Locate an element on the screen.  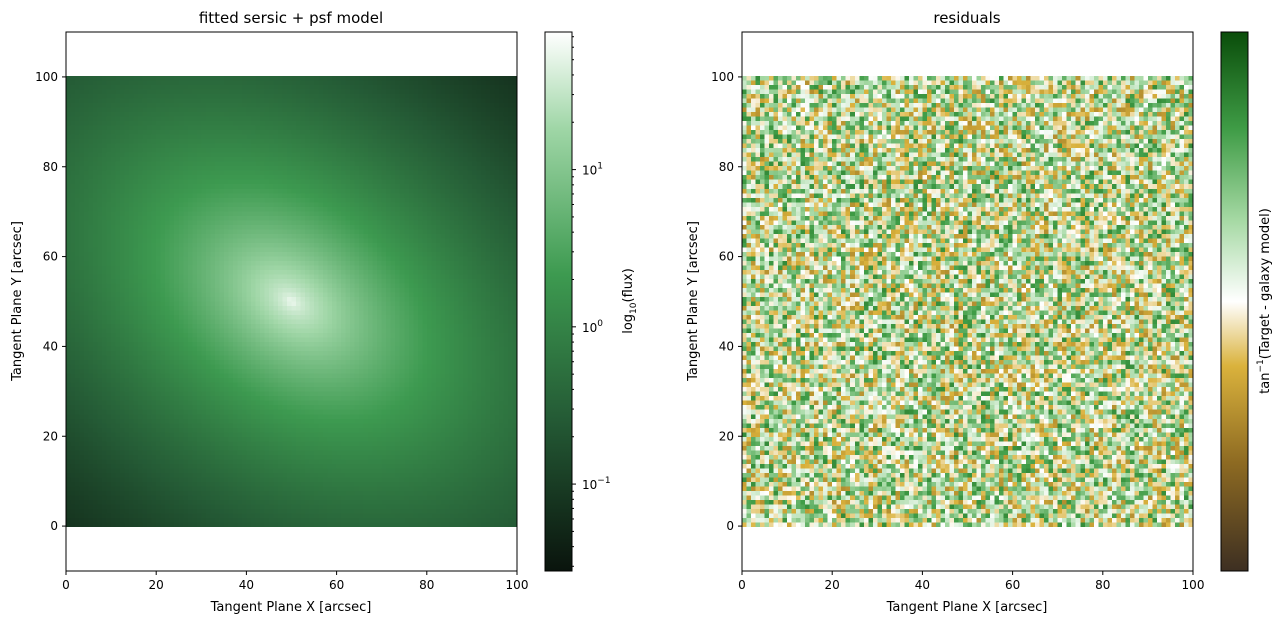
residual-y-ticks: 0 20 40 60 80 100 is located at coordinates (726, 301).